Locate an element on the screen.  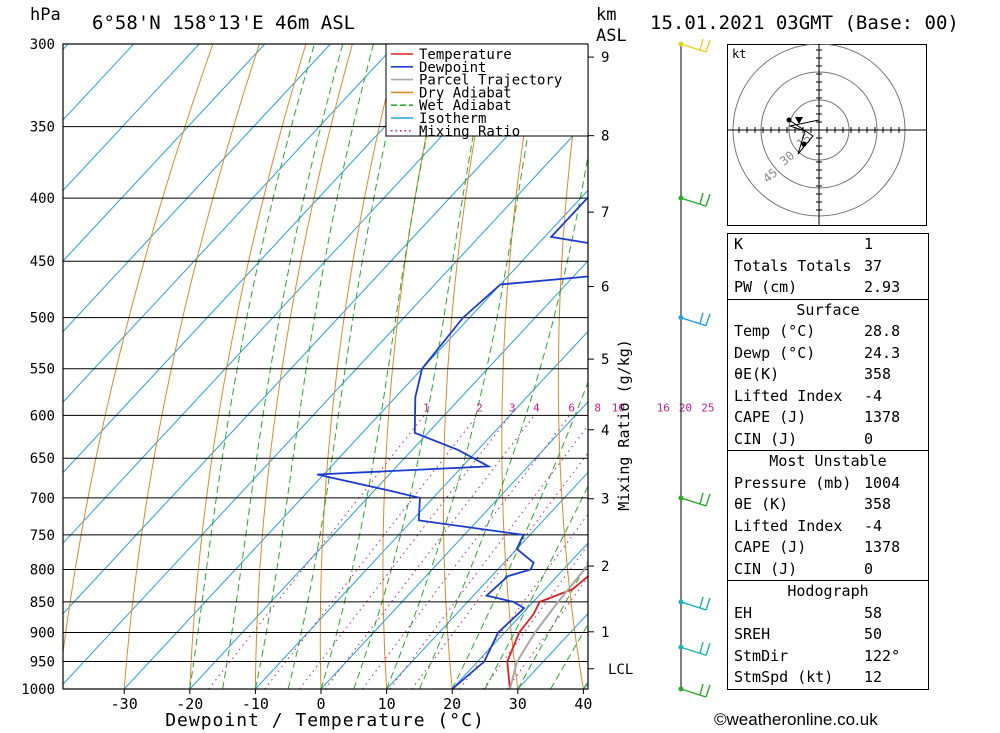
most-unstable-value: 0 is located at coordinates (869, 568).